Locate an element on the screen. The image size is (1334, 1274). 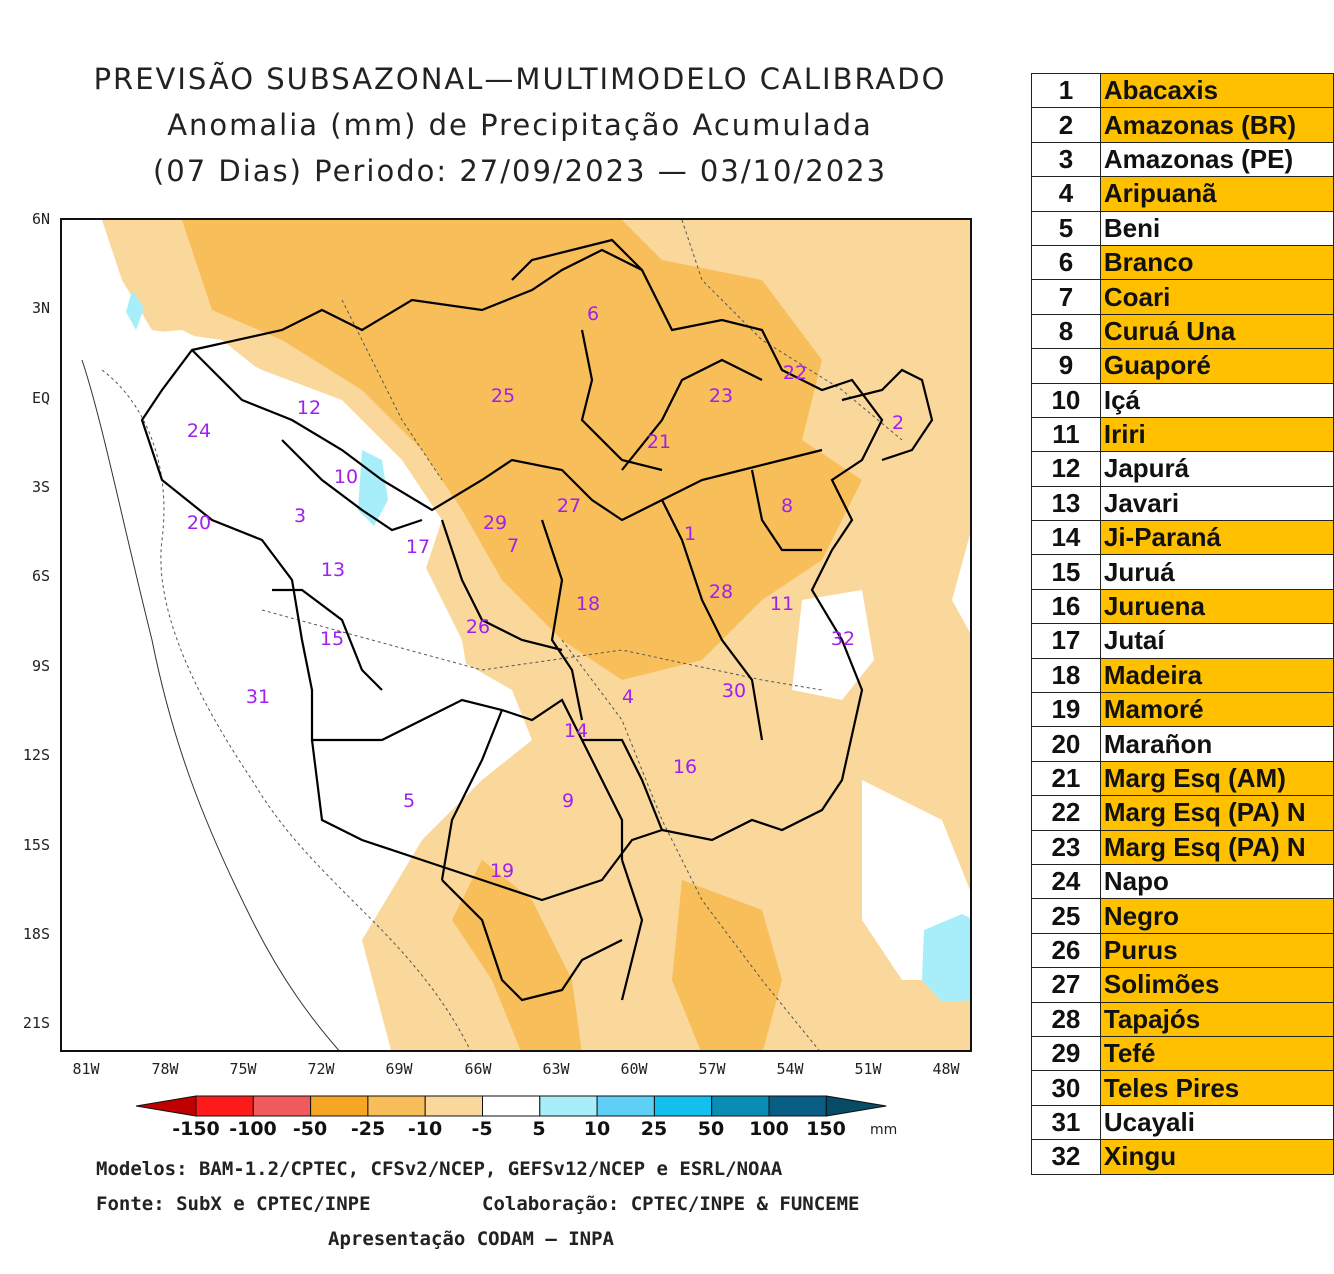
legend-row: 1 Abacaxis is located at coordinates (1182, 90).